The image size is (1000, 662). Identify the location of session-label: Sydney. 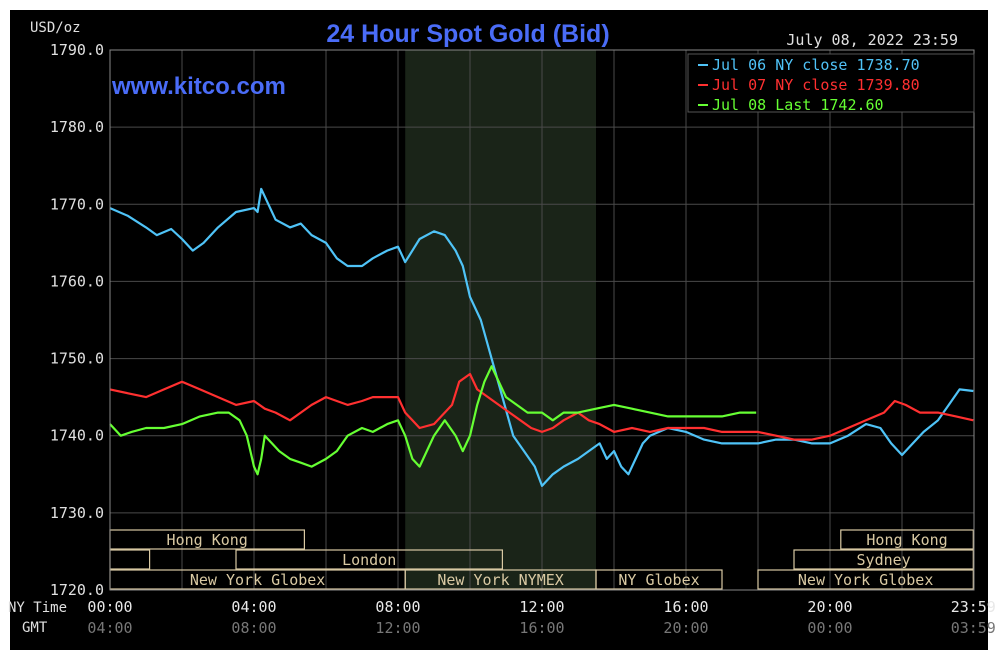
(884, 560).